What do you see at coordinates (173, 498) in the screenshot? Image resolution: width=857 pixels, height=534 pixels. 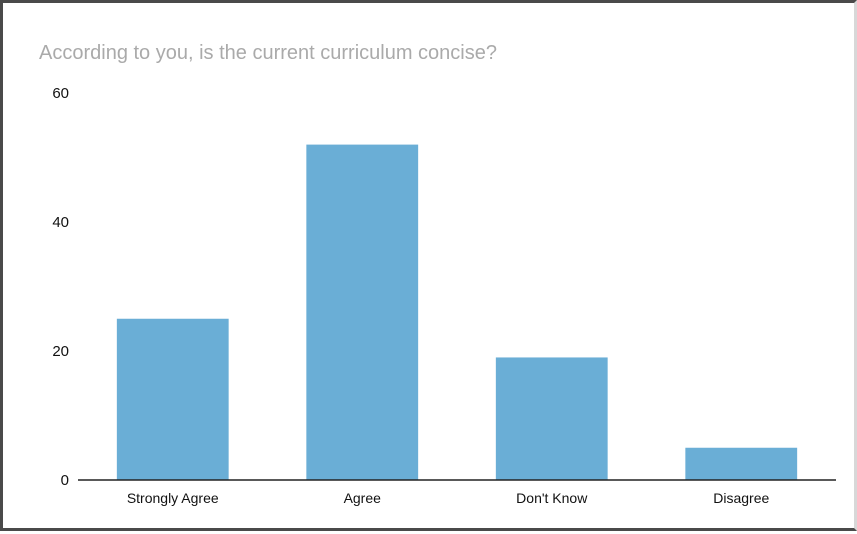 I see `x-tick-label: Strongly Agree` at bounding box center [173, 498].